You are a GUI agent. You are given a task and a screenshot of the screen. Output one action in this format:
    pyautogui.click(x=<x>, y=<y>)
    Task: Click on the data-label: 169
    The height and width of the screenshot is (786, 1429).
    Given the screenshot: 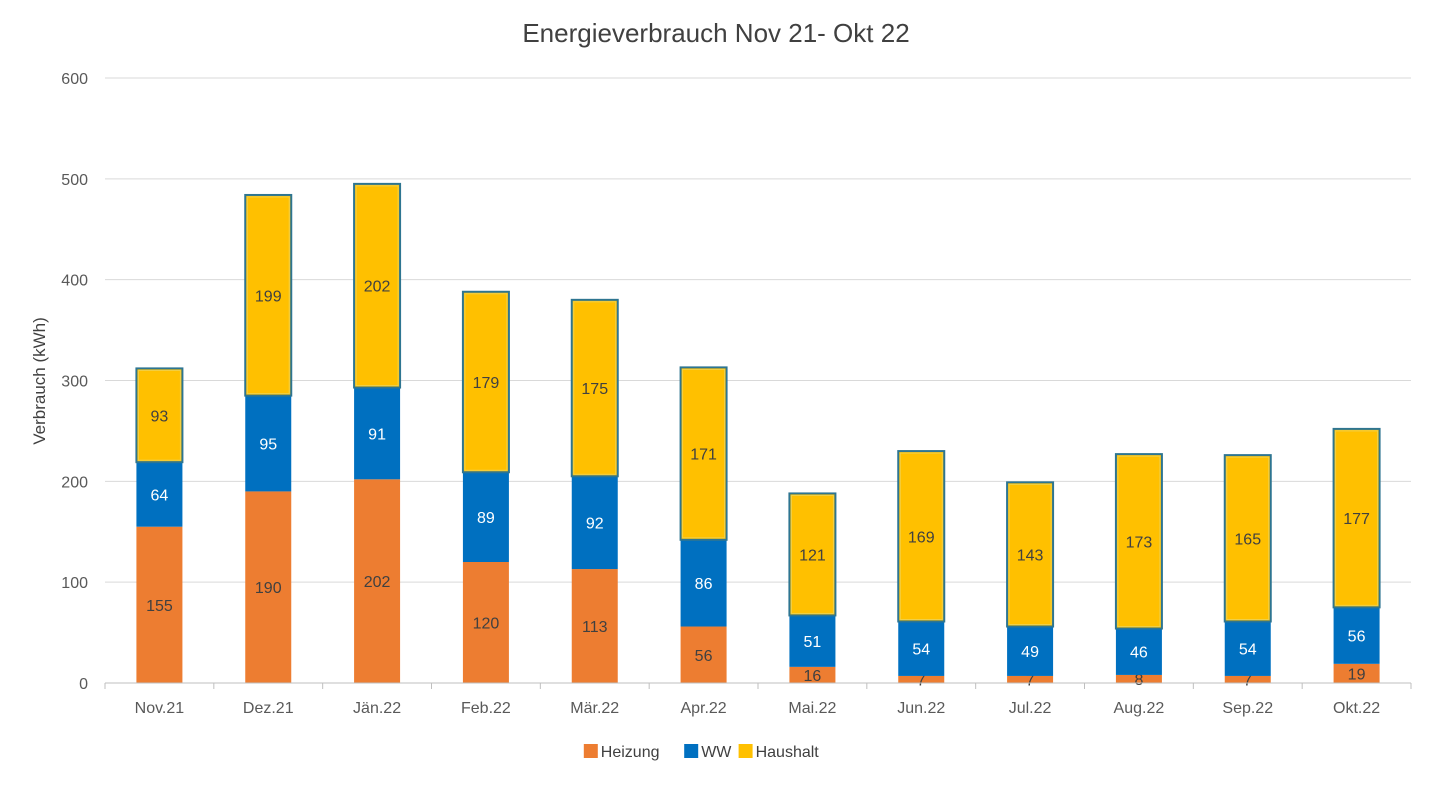 What is the action you would take?
    pyautogui.click(x=921, y=537)
    